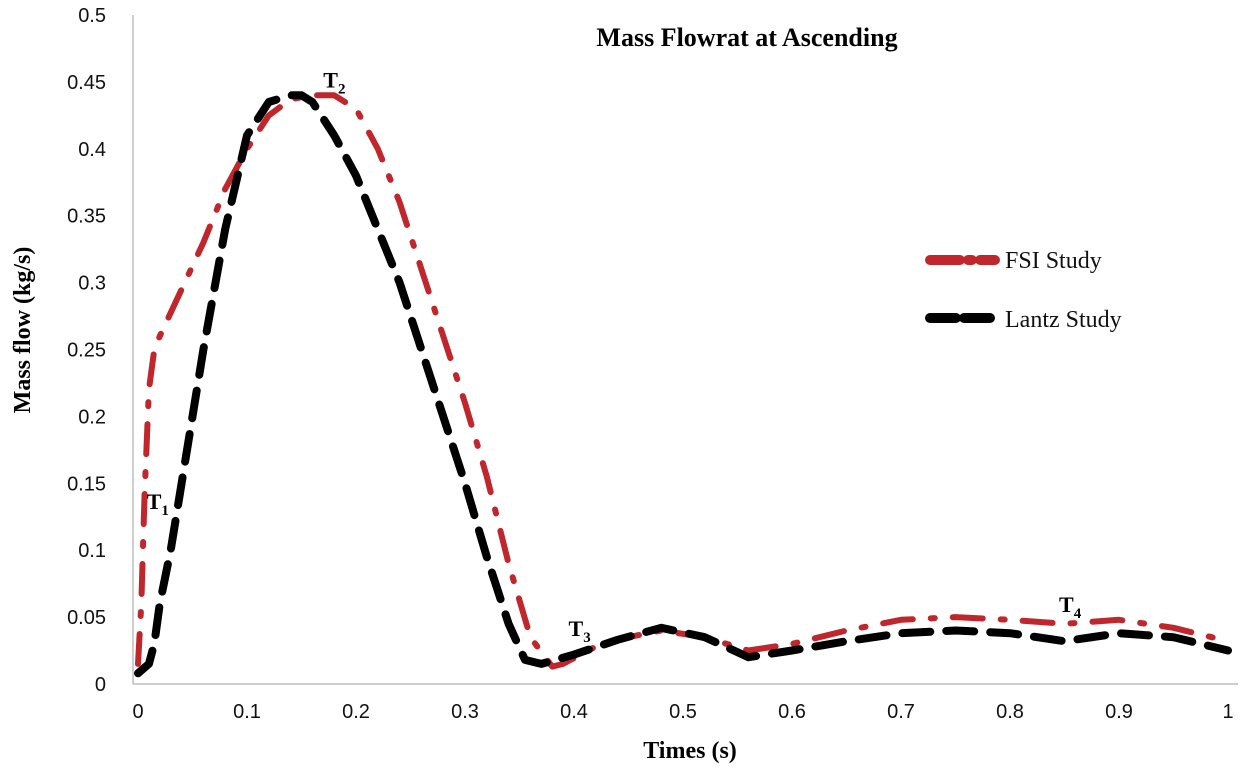  What do you see at coordinates (137, 712) in the screenshot?
I see `x-tick-label: 0` at bounding box center [137, 712].